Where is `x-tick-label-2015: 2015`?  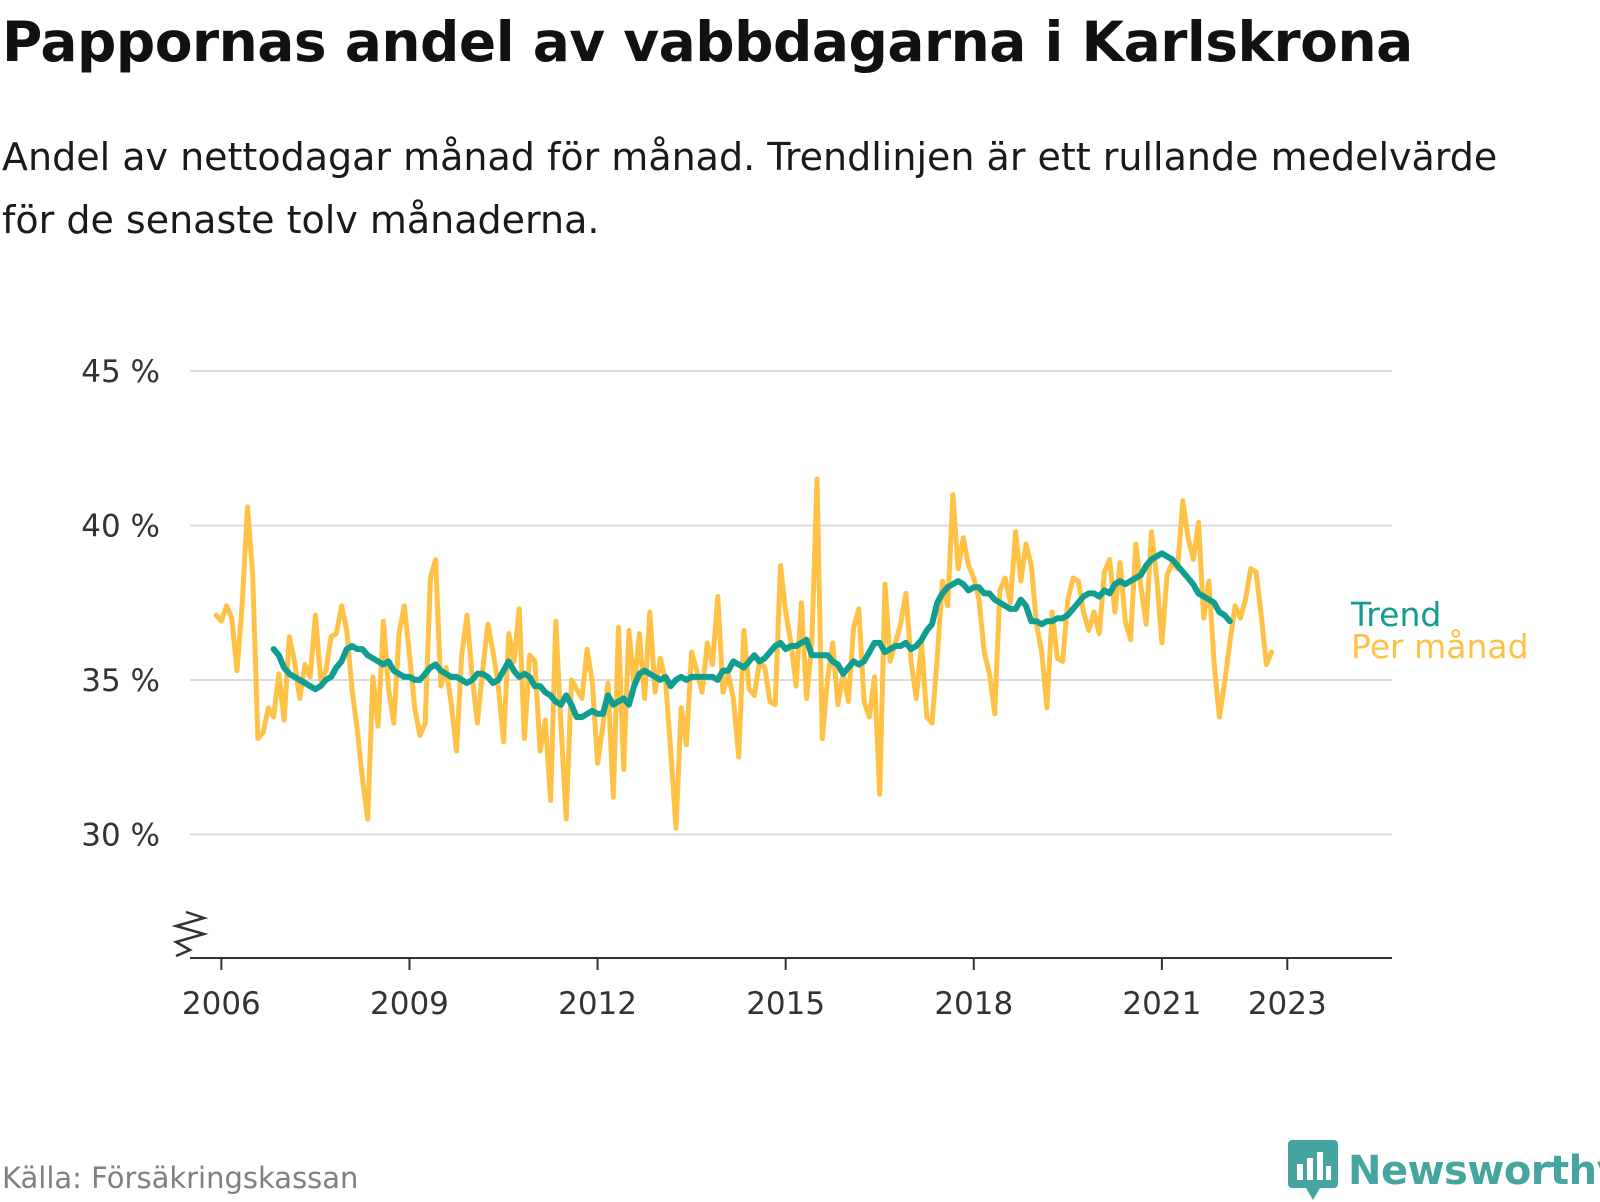 x-tick-label-2015: 2015 is located at coordinates (785, 1004).